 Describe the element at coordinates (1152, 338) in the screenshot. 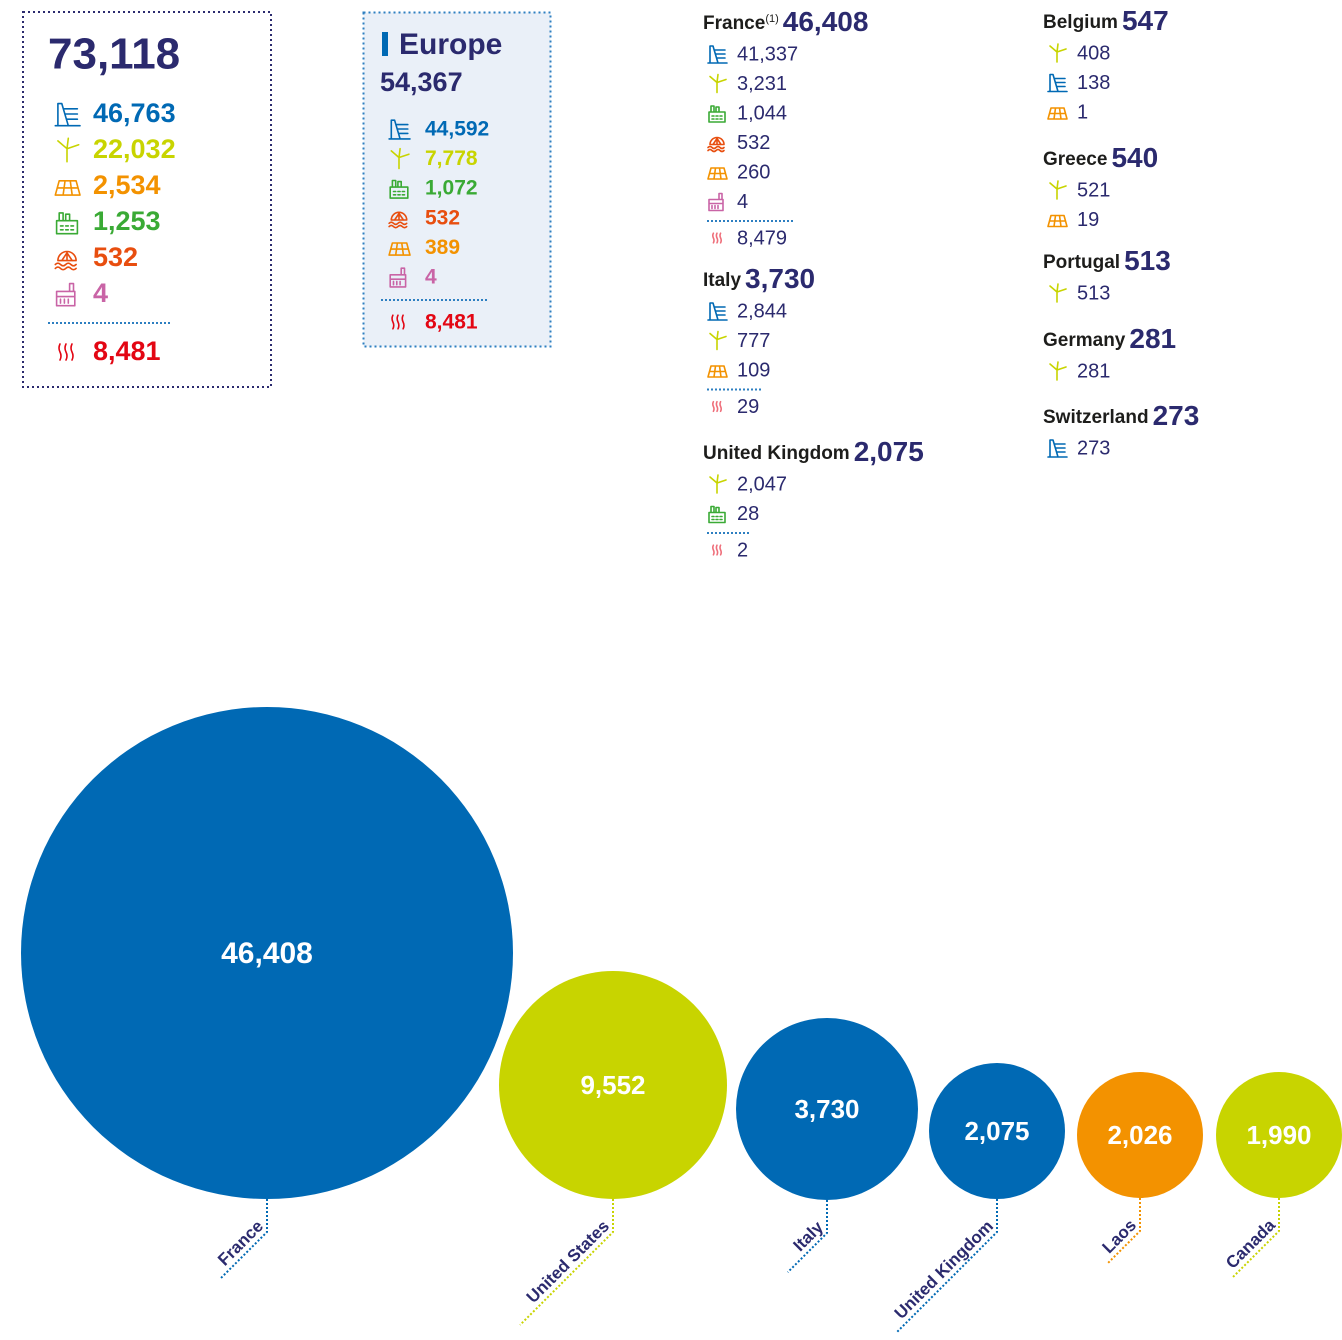

I see `country-total: 281` at that location.